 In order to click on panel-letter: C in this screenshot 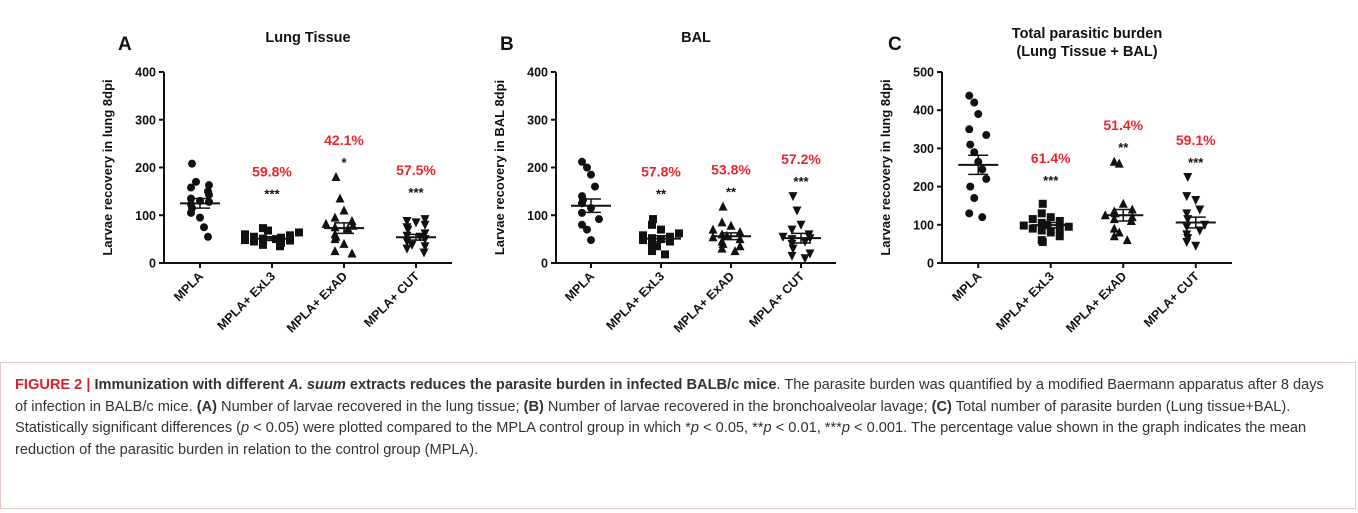, I will do `click(895, 44)`.